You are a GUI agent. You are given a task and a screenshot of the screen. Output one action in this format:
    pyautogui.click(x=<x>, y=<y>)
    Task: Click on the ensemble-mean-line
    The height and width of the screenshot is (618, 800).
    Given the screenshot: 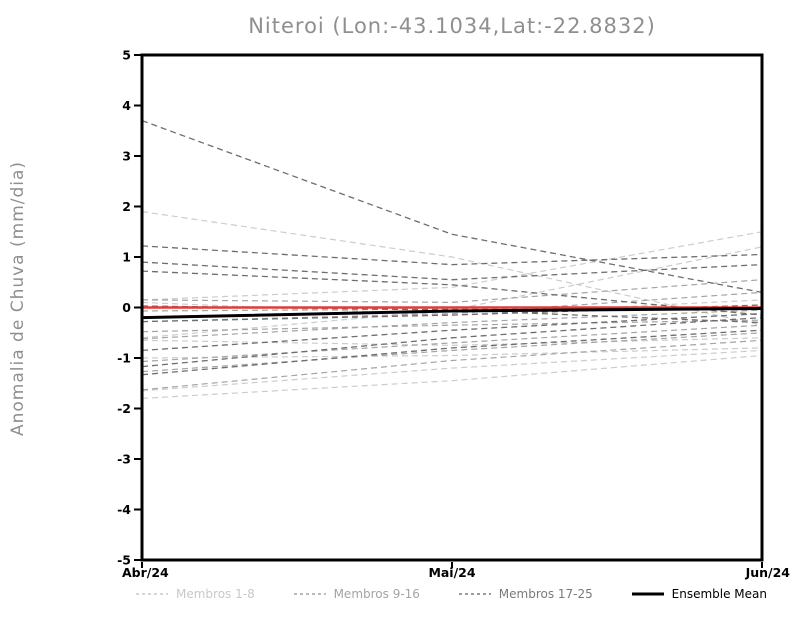 What is the action you would take?
    pyautogui.click(x=452, y=313)
    